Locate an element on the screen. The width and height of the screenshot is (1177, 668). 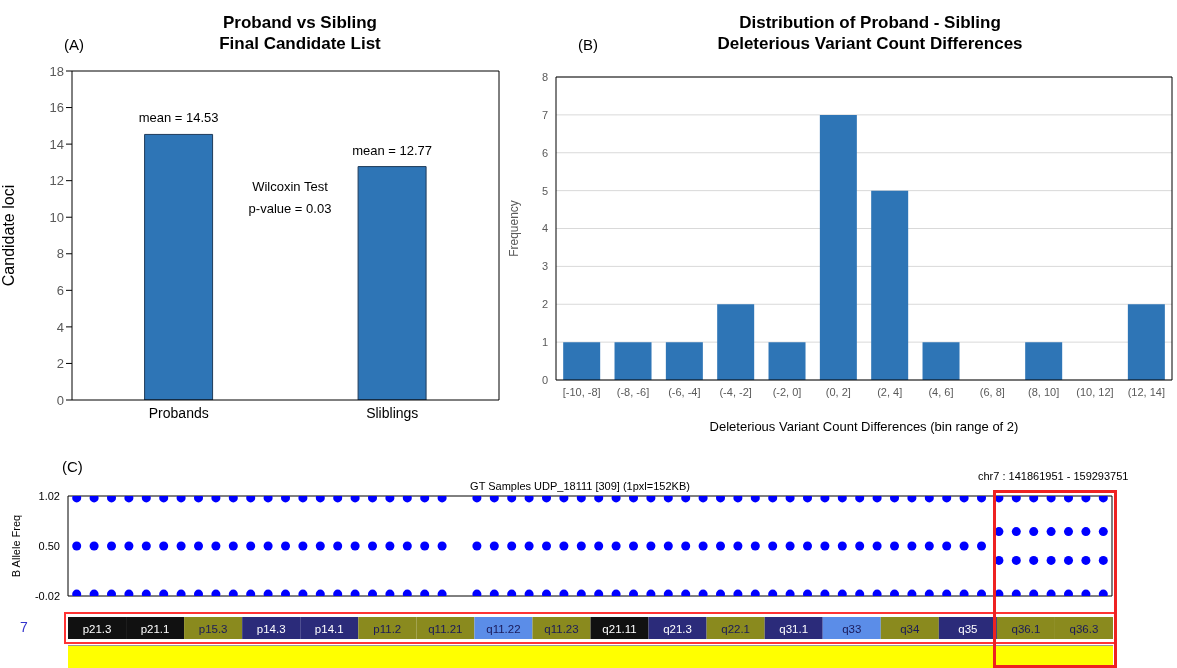
chart-title: Proband vs Sibling Final Candidate List is located at coordinates (300, 33).